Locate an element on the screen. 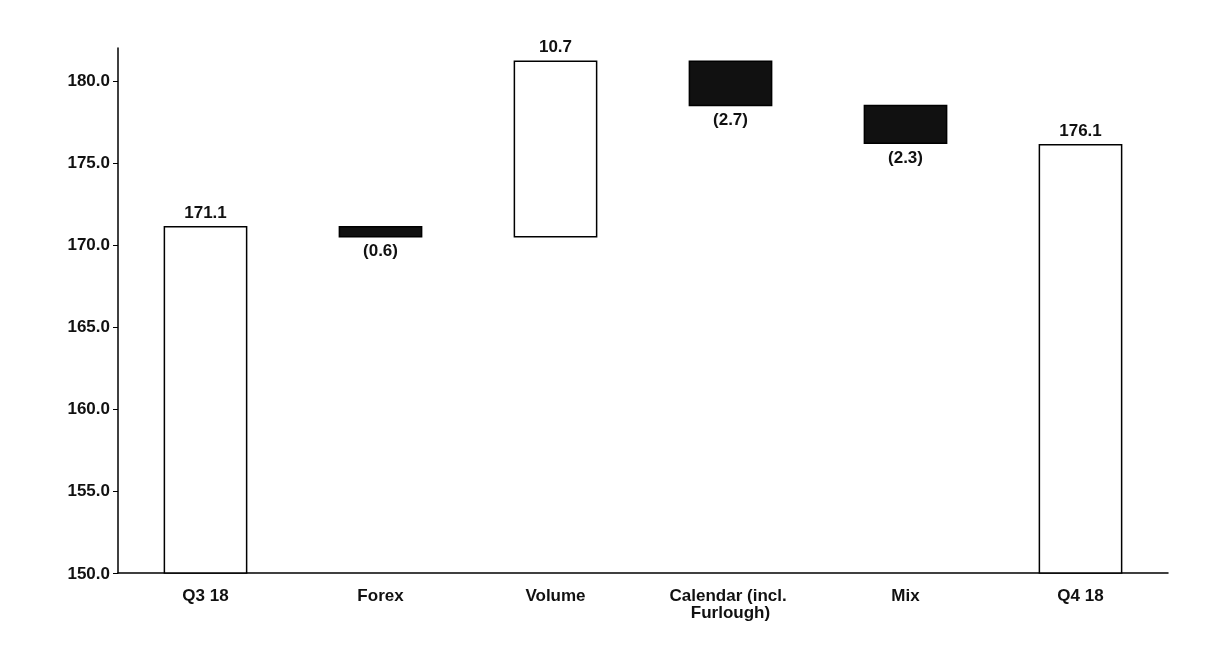 This screenshot has height=657, width=1213. x-tick-label: Mix is located at coordinates (906, 595).